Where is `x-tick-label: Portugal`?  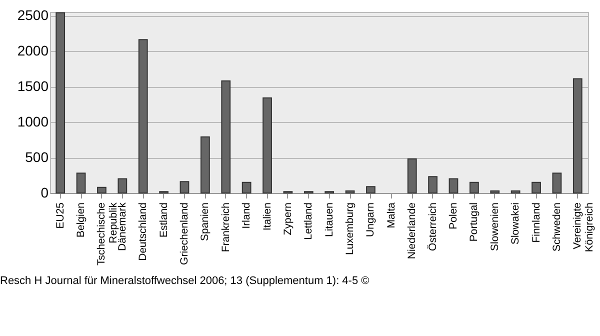 x-tick-label: Portugal is located at coordinates (474, 222).